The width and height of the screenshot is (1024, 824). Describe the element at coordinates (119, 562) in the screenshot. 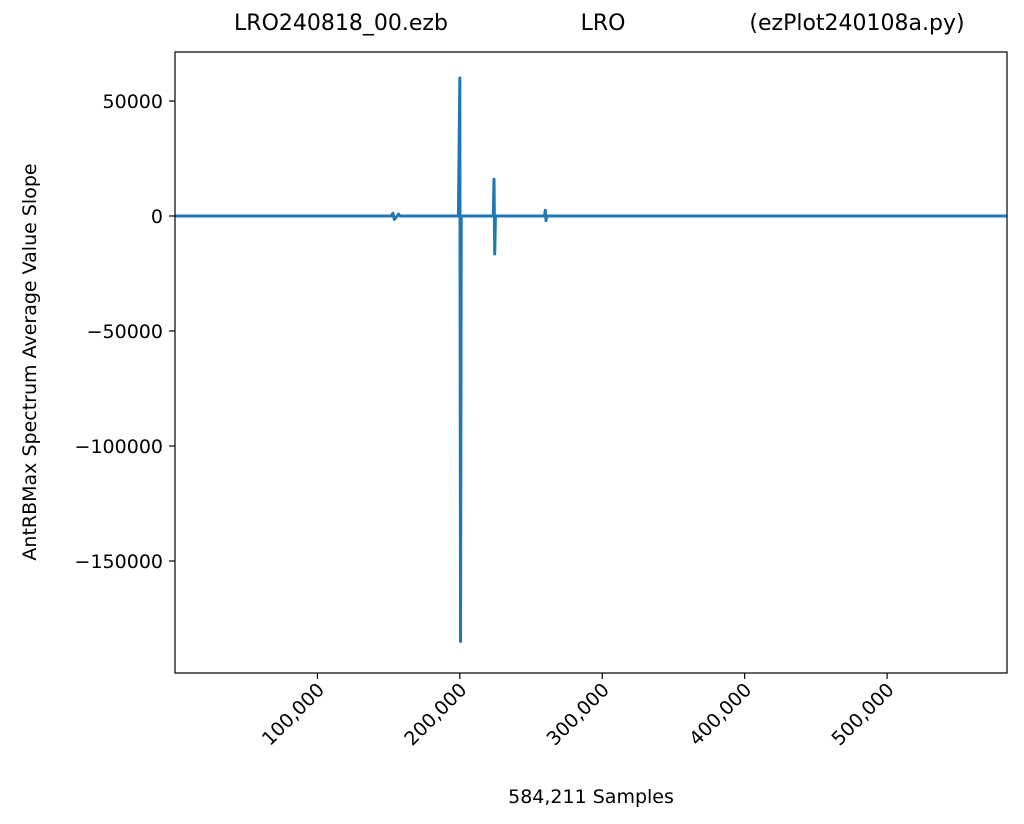

I see `y-tick-label: −150000` at that location.